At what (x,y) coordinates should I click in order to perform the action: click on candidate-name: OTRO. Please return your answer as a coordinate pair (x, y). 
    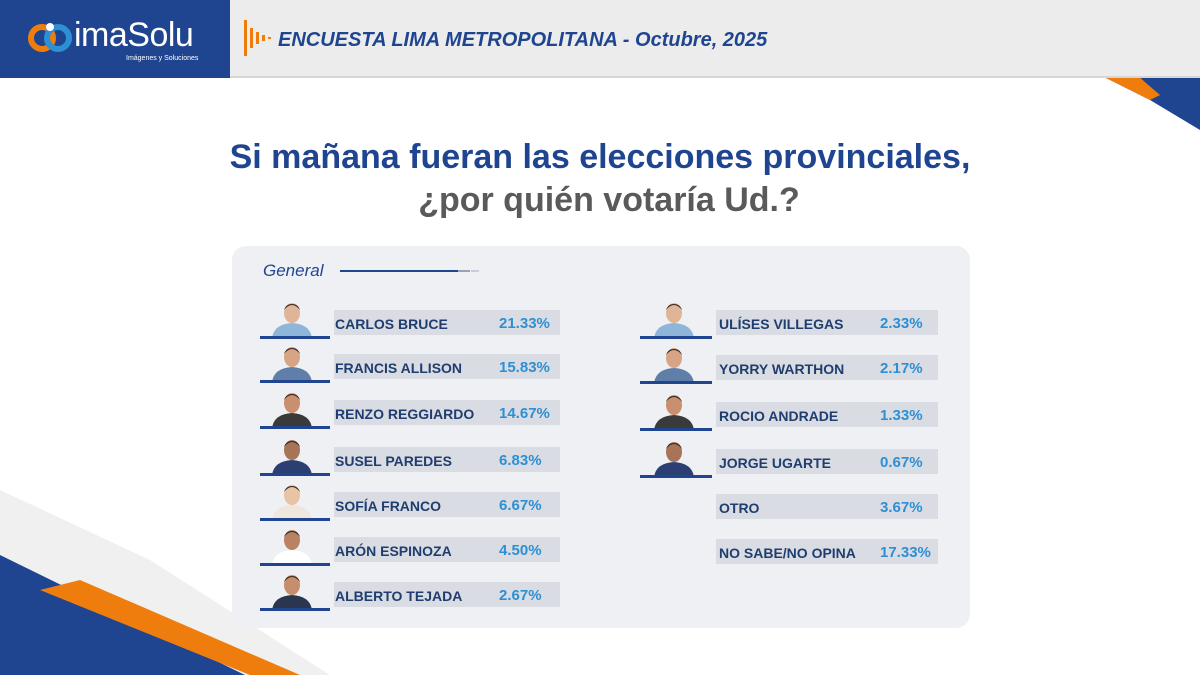
    Looking at the image, I should click on (739, 508).